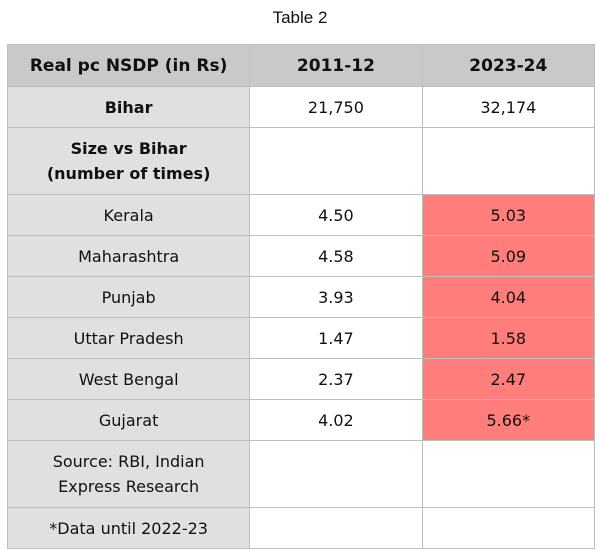 The height and width of the screenshot is (558, 600). I want to click on value-2011: 2.37, so click(336, 379).